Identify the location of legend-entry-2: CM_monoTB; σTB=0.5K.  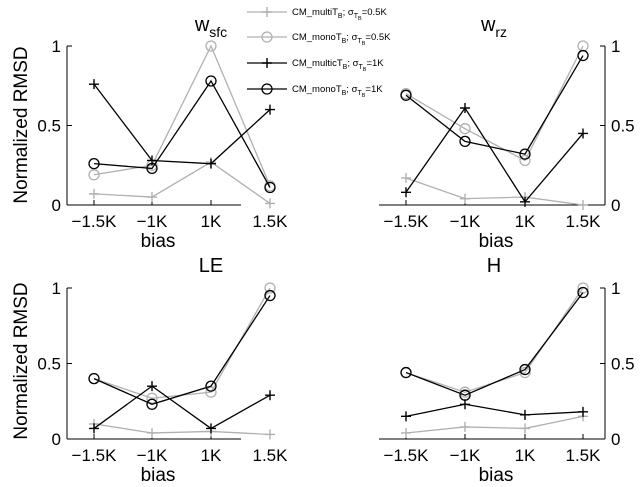
(319, 39).